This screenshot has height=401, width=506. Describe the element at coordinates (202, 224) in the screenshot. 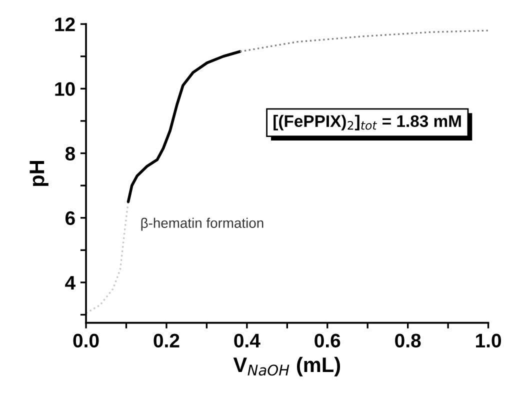

I see `annotation: β-hematin formation` at that location.